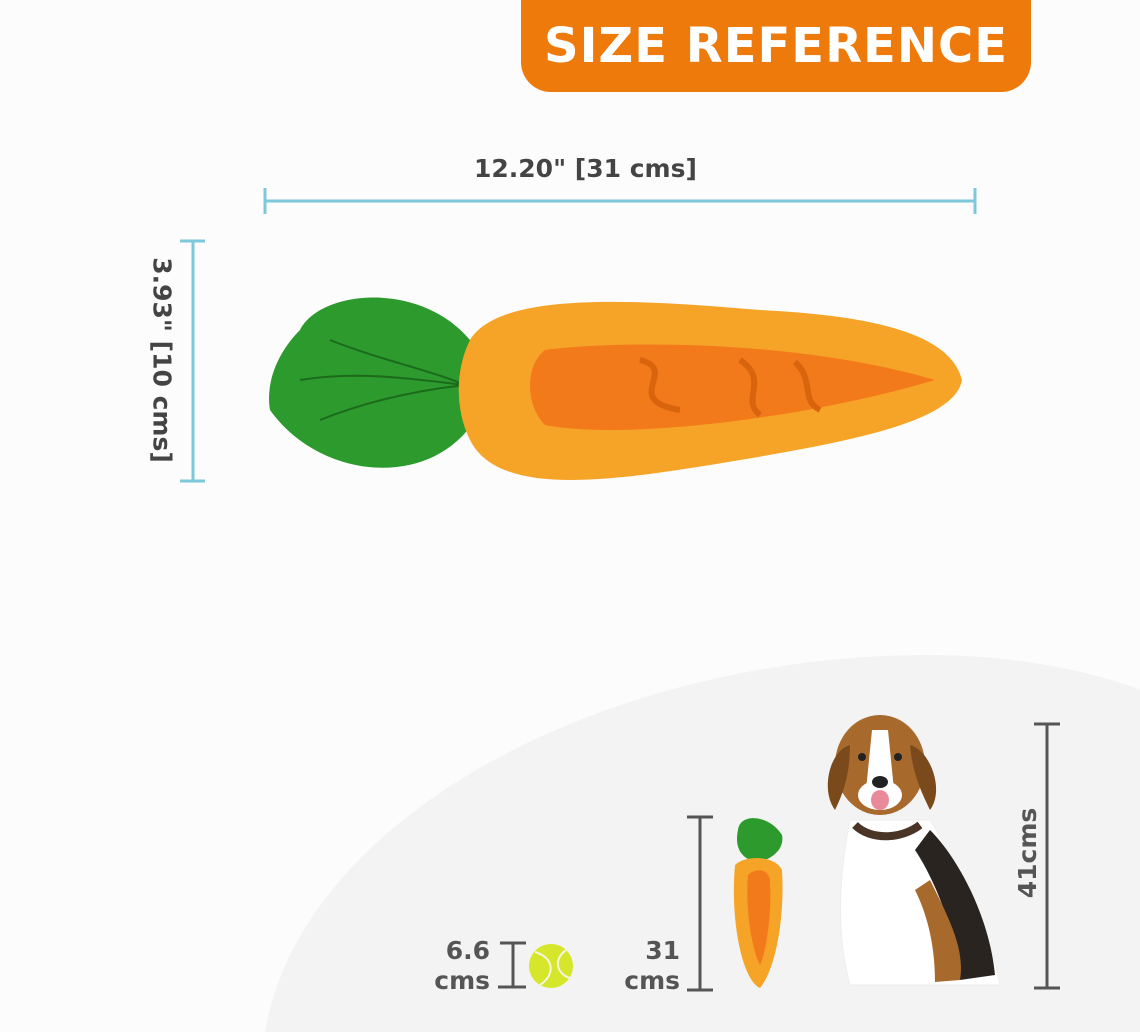 This screenshot has width=1140, height=1032. What do you see at coordinates (1047, 856) in the screenshot?
I see `dog-dimension-line` at bounding box center [1047, 856].